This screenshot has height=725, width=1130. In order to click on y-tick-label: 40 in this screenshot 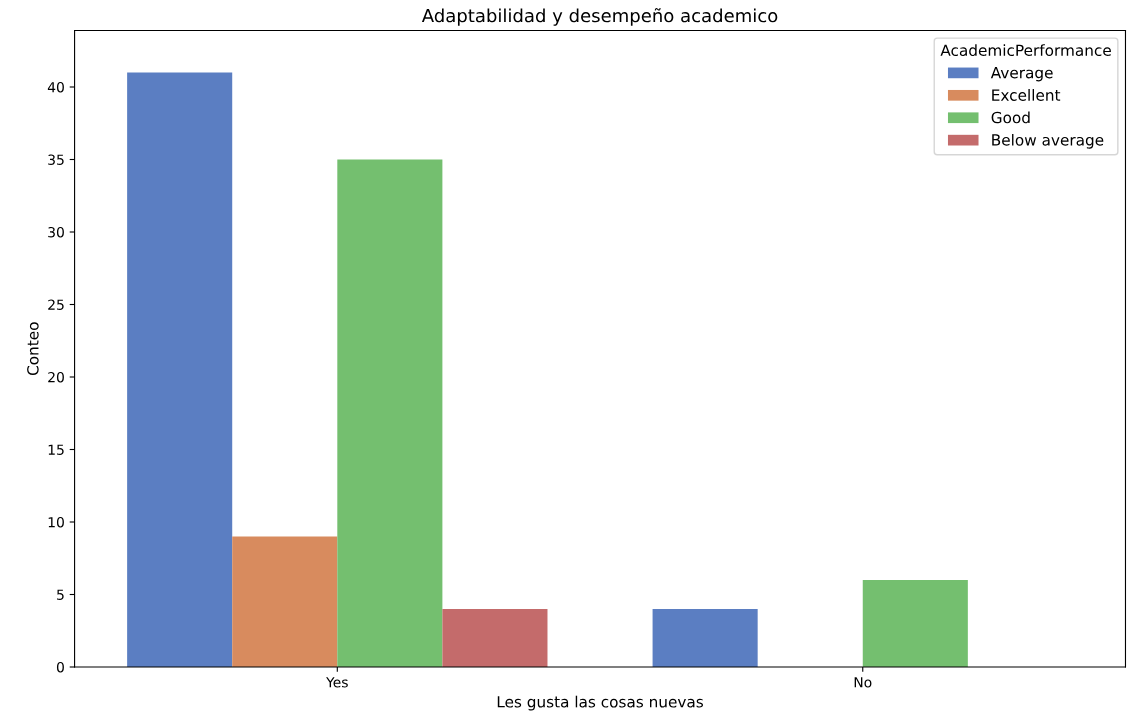, I will do `click(55, 87)`.